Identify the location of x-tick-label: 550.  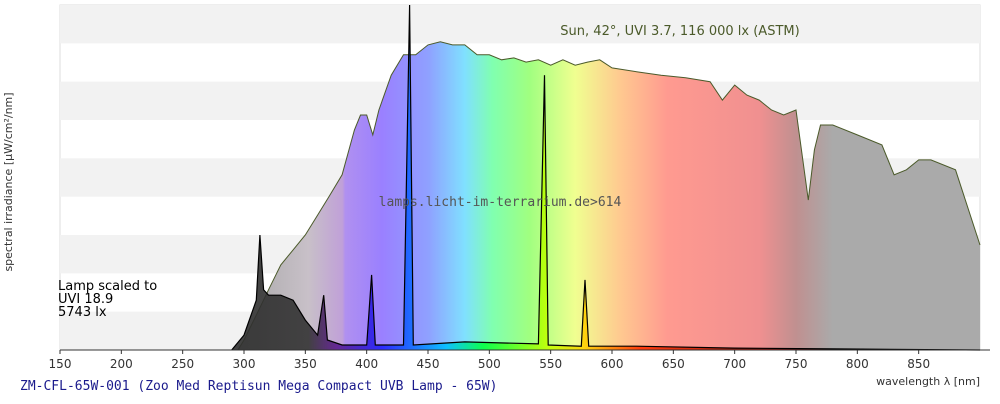
(550, 364).